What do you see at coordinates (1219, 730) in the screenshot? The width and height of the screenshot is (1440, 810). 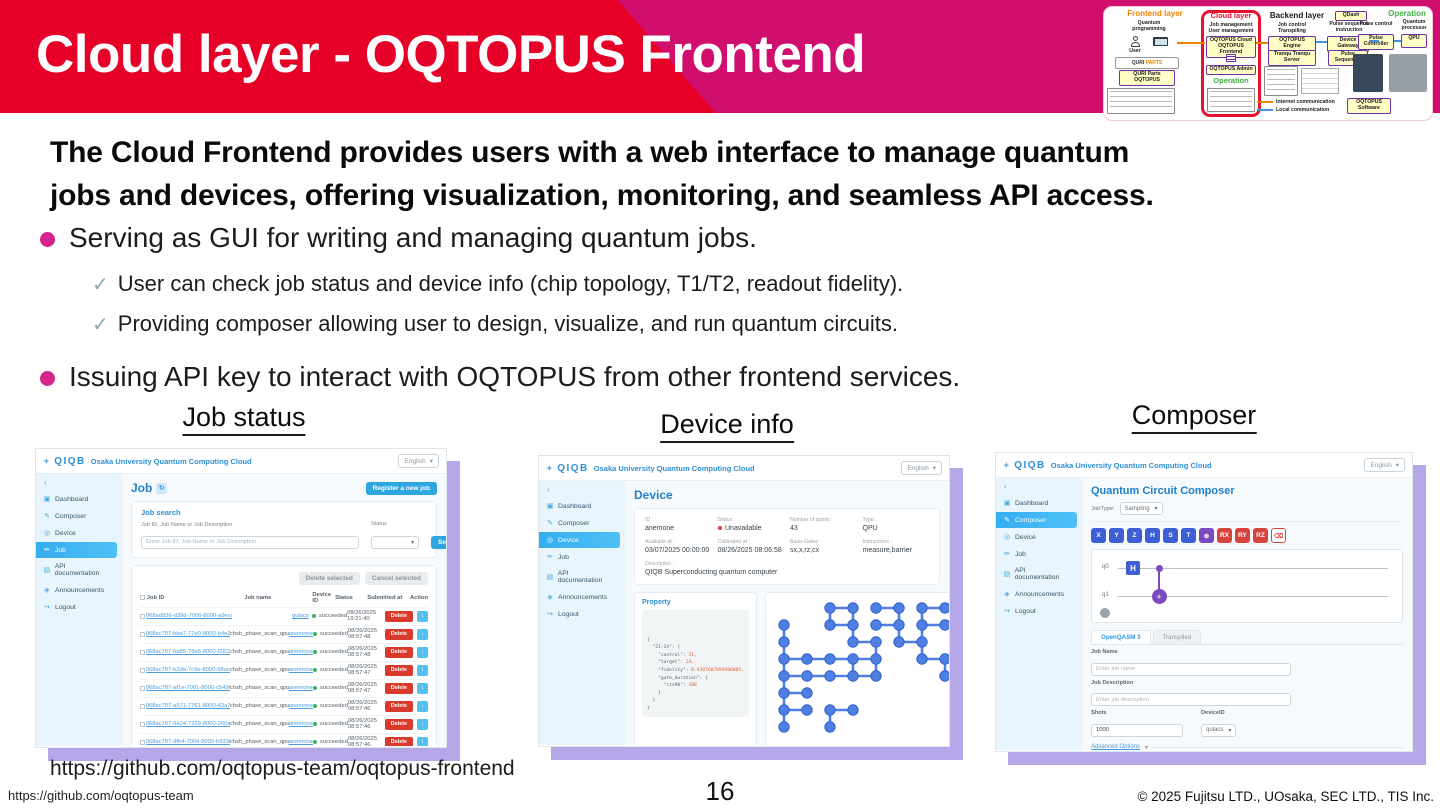 I see `device-id-select: qulacs ▾` at bounding box center [1219, 730].